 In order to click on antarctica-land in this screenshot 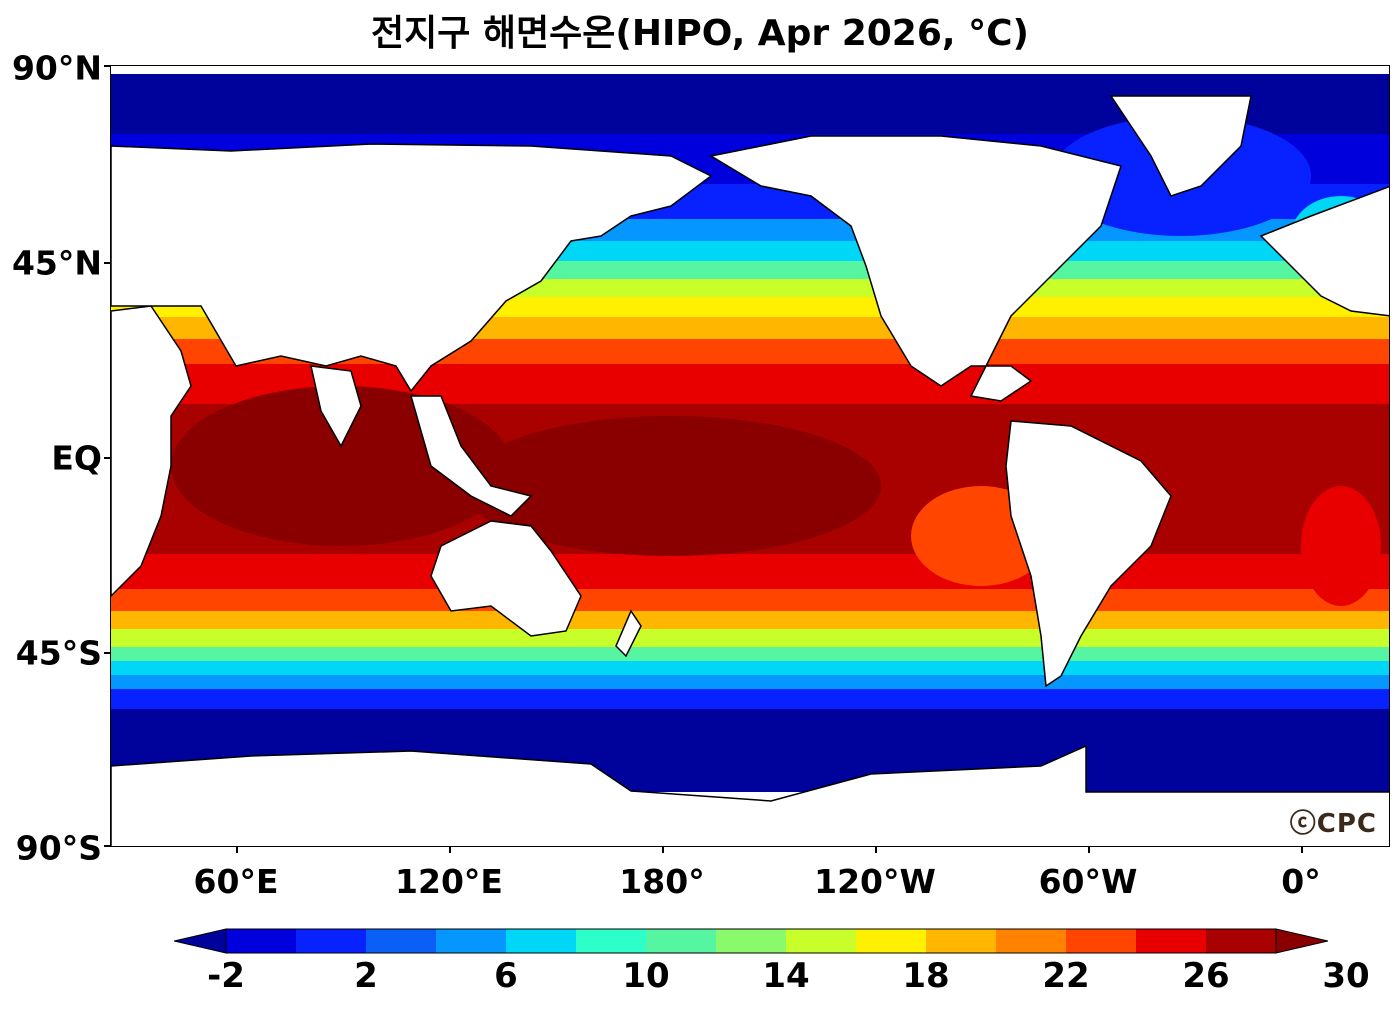, I will do `click(750, 795)`.